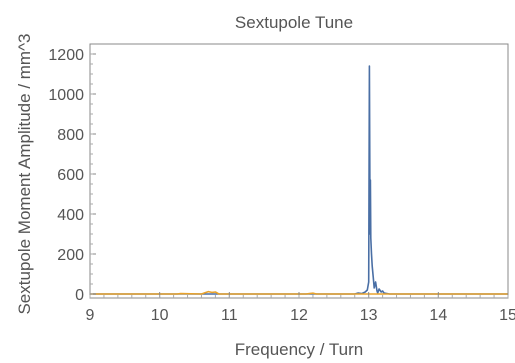  Describe the element at coordinates (70, 255) in the screenshot. I see `y-tick-label: 200` at that location.